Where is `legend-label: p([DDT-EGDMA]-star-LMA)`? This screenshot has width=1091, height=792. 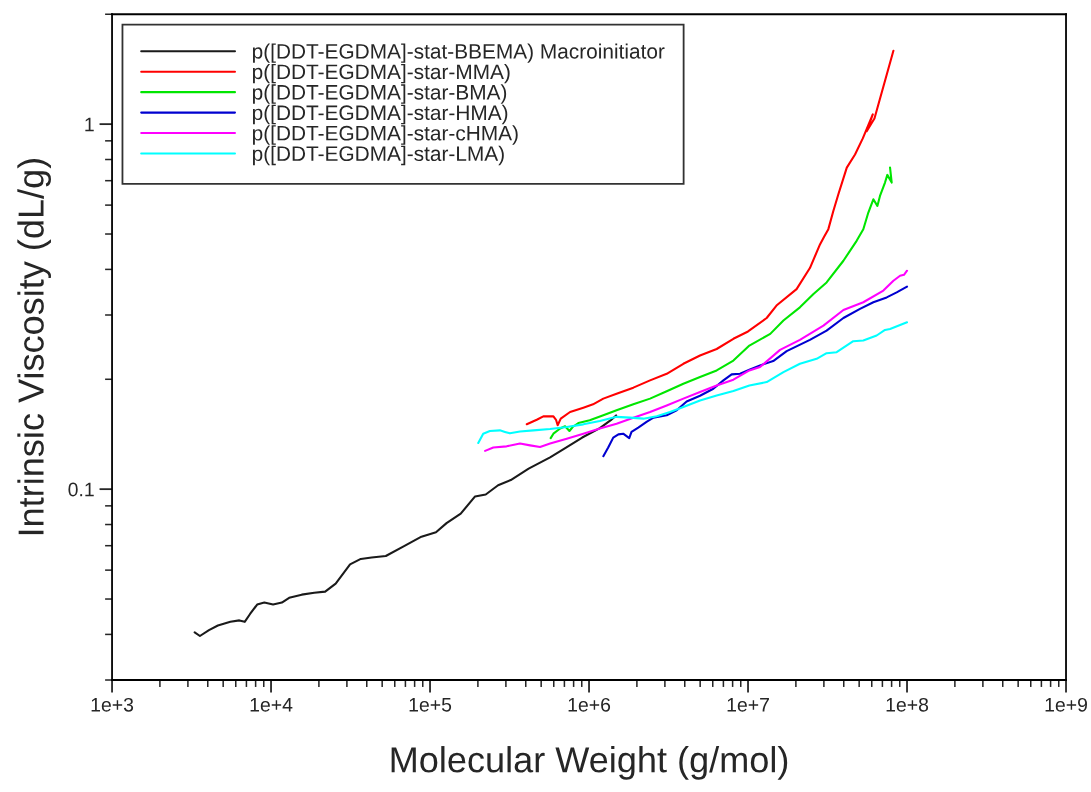 legend-label: p([DDT-EGDMA]-star-LMA) is located at coordinates (378, 155).